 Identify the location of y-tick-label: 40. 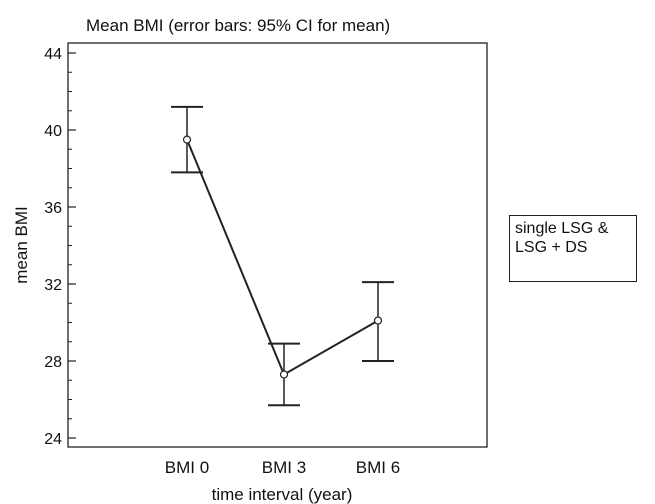
(53, 131).